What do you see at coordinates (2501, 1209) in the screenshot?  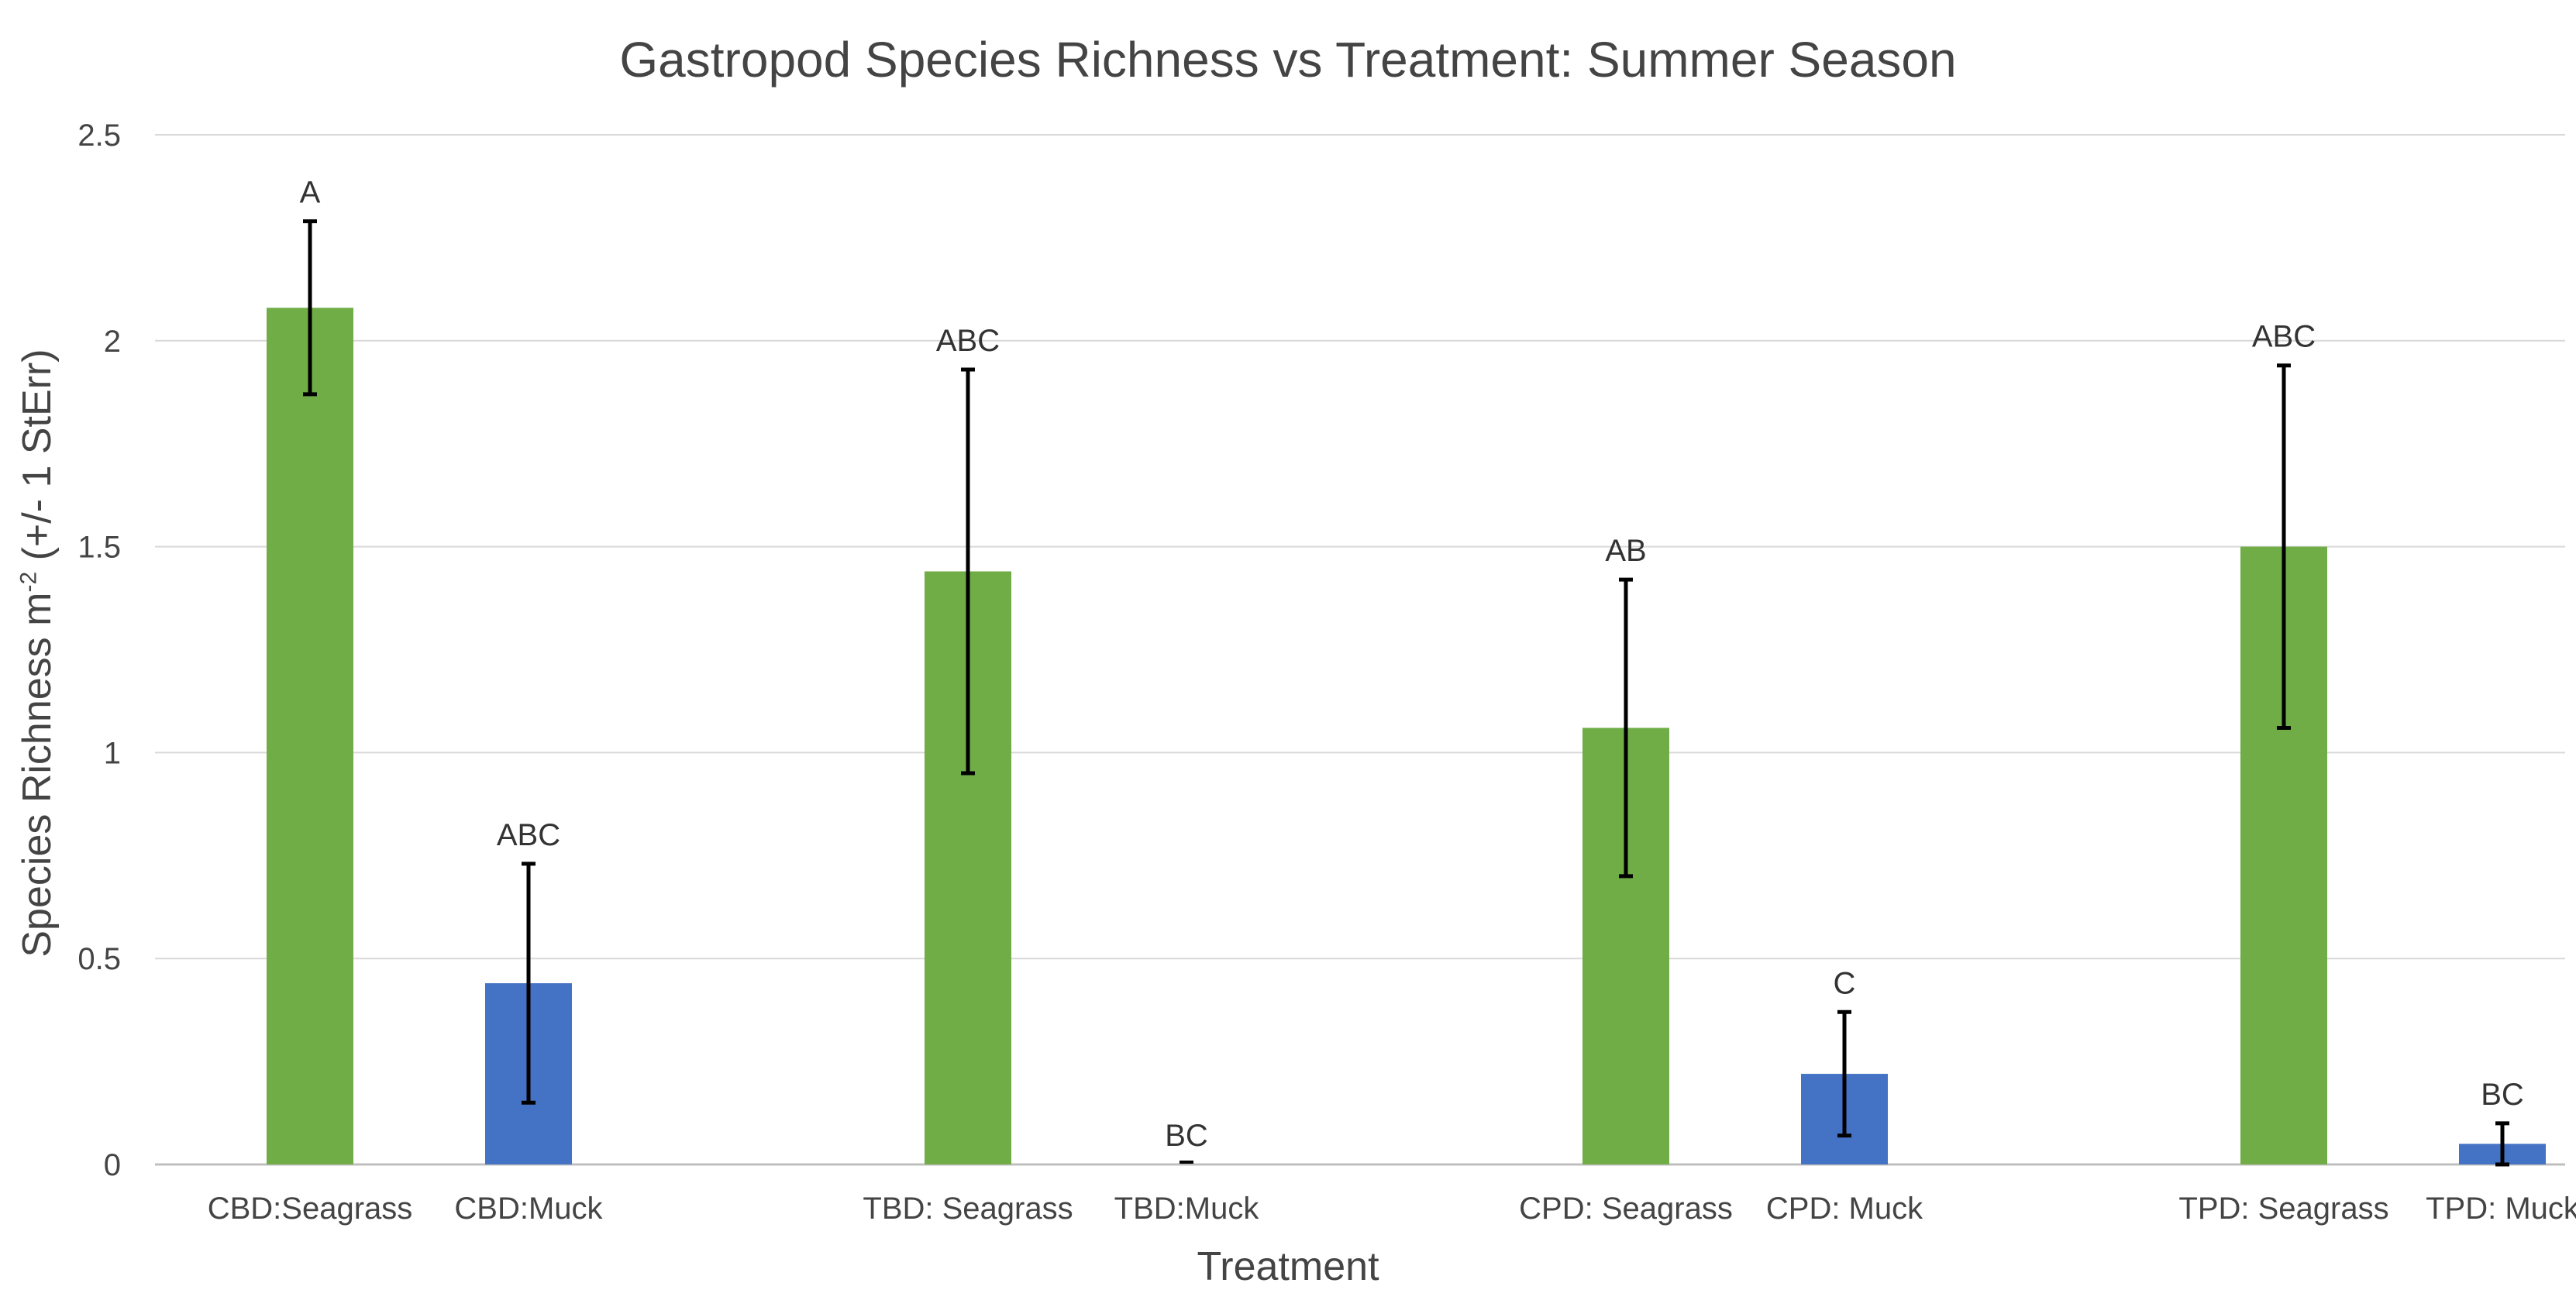 I see `x-tick-label: TPD: Muck` at bounding box center [2501, 1209].